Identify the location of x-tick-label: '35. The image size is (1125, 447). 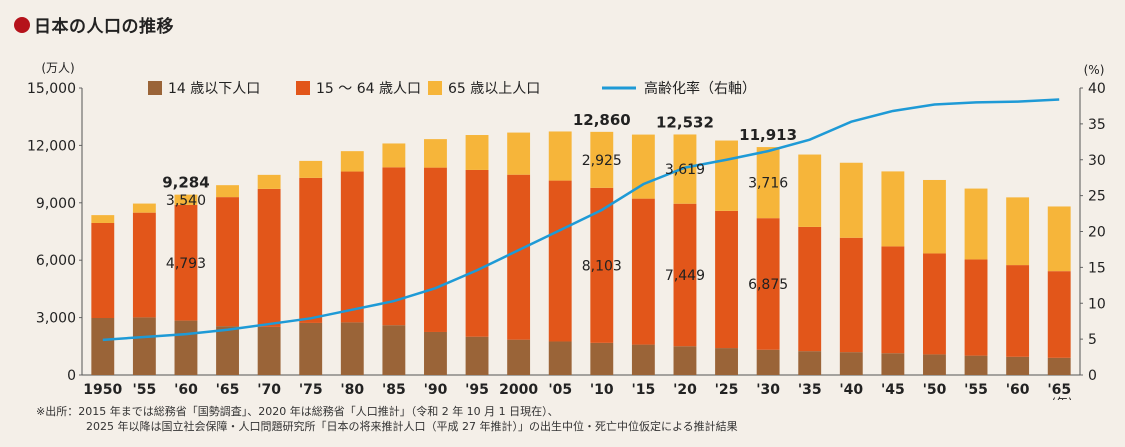
(810, 390).